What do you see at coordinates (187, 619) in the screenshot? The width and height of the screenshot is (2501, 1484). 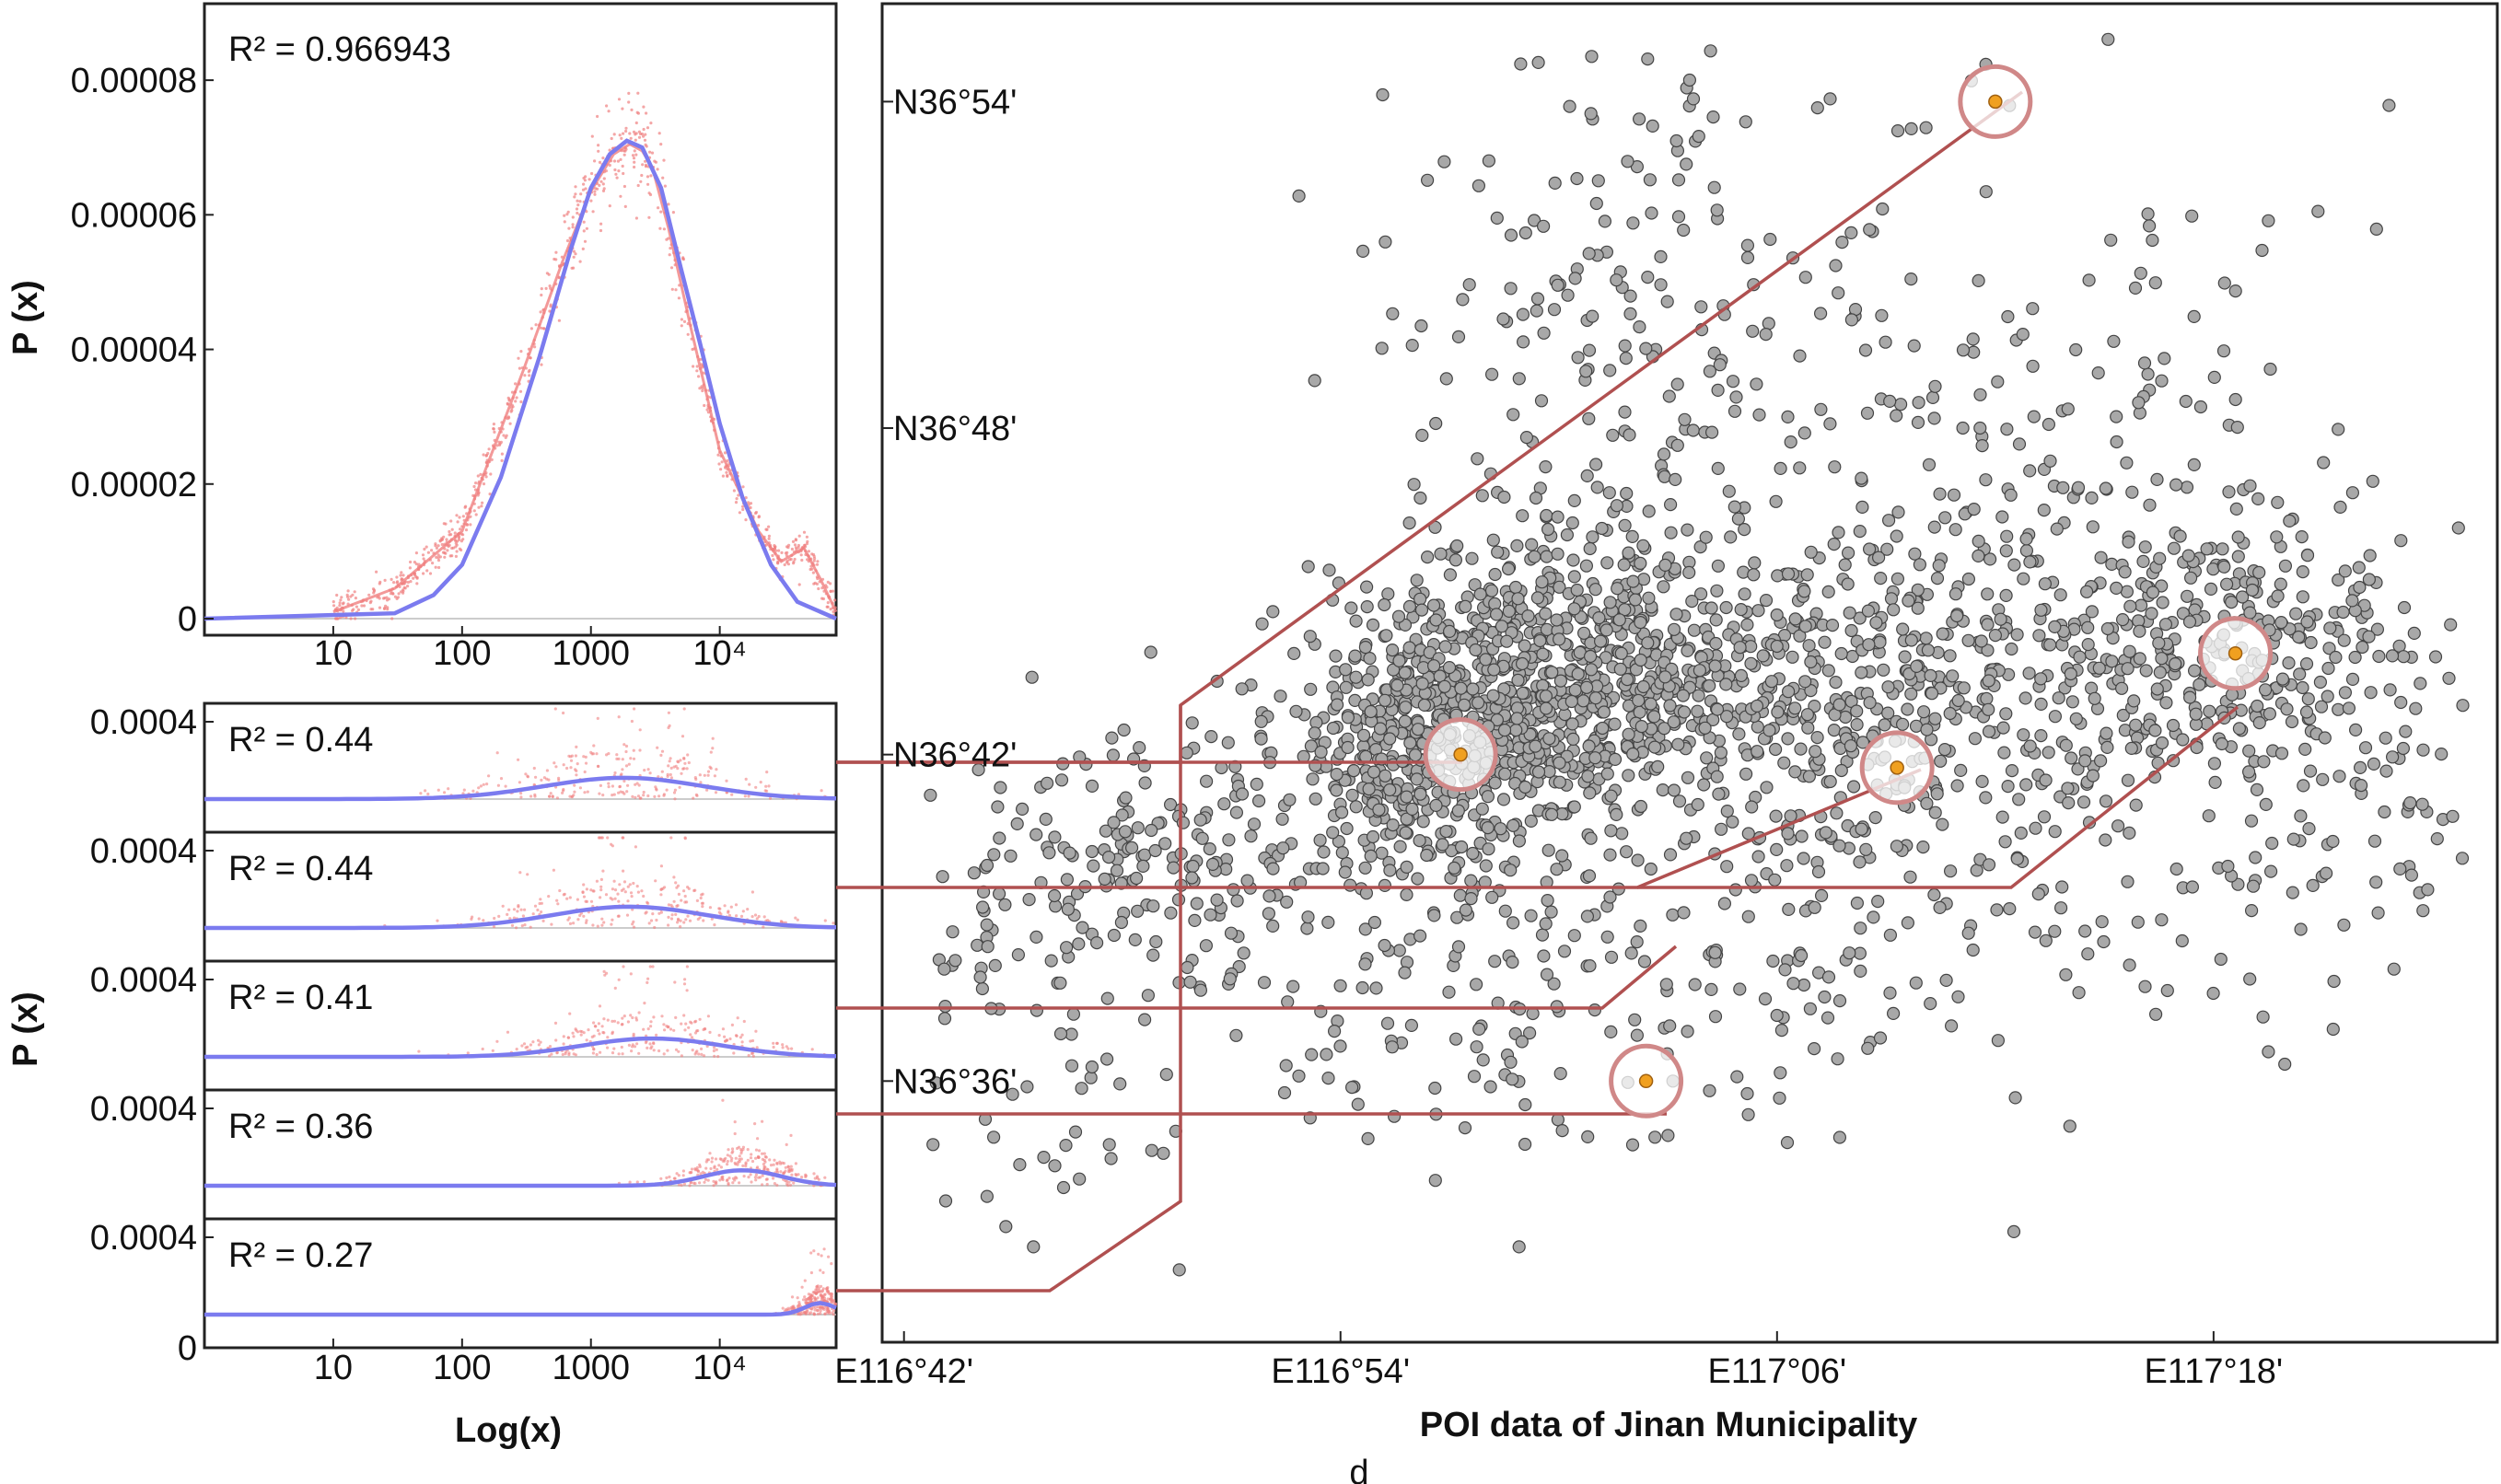 I see `top-ytick-label: 0` at bounding box center [187, 619].